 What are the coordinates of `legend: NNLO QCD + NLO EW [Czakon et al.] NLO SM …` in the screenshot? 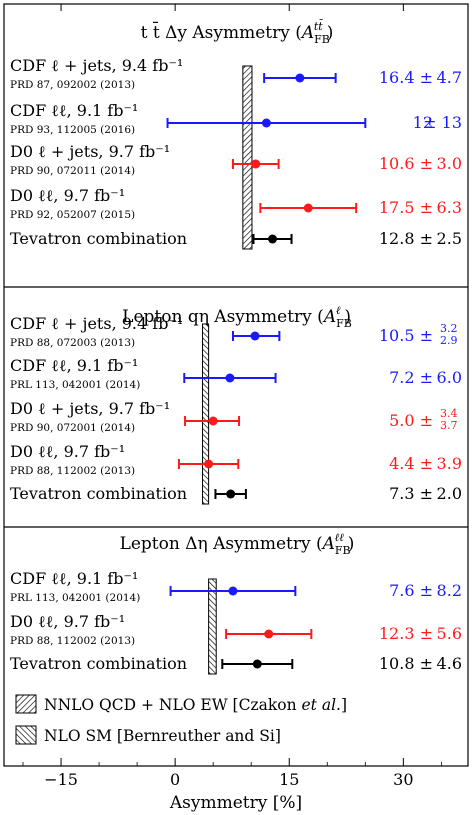 It's located at (181, 719).